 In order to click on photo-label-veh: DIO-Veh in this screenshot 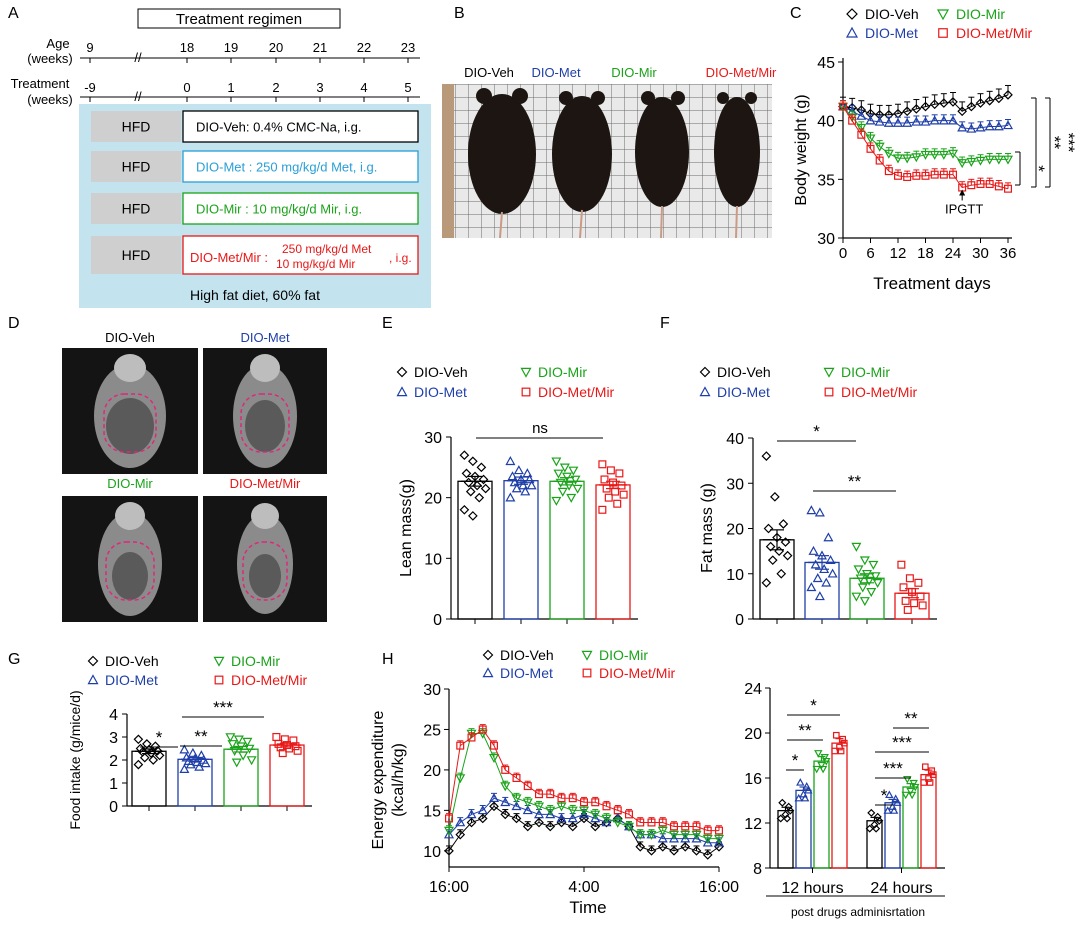, I will do `click(489, 72)`.